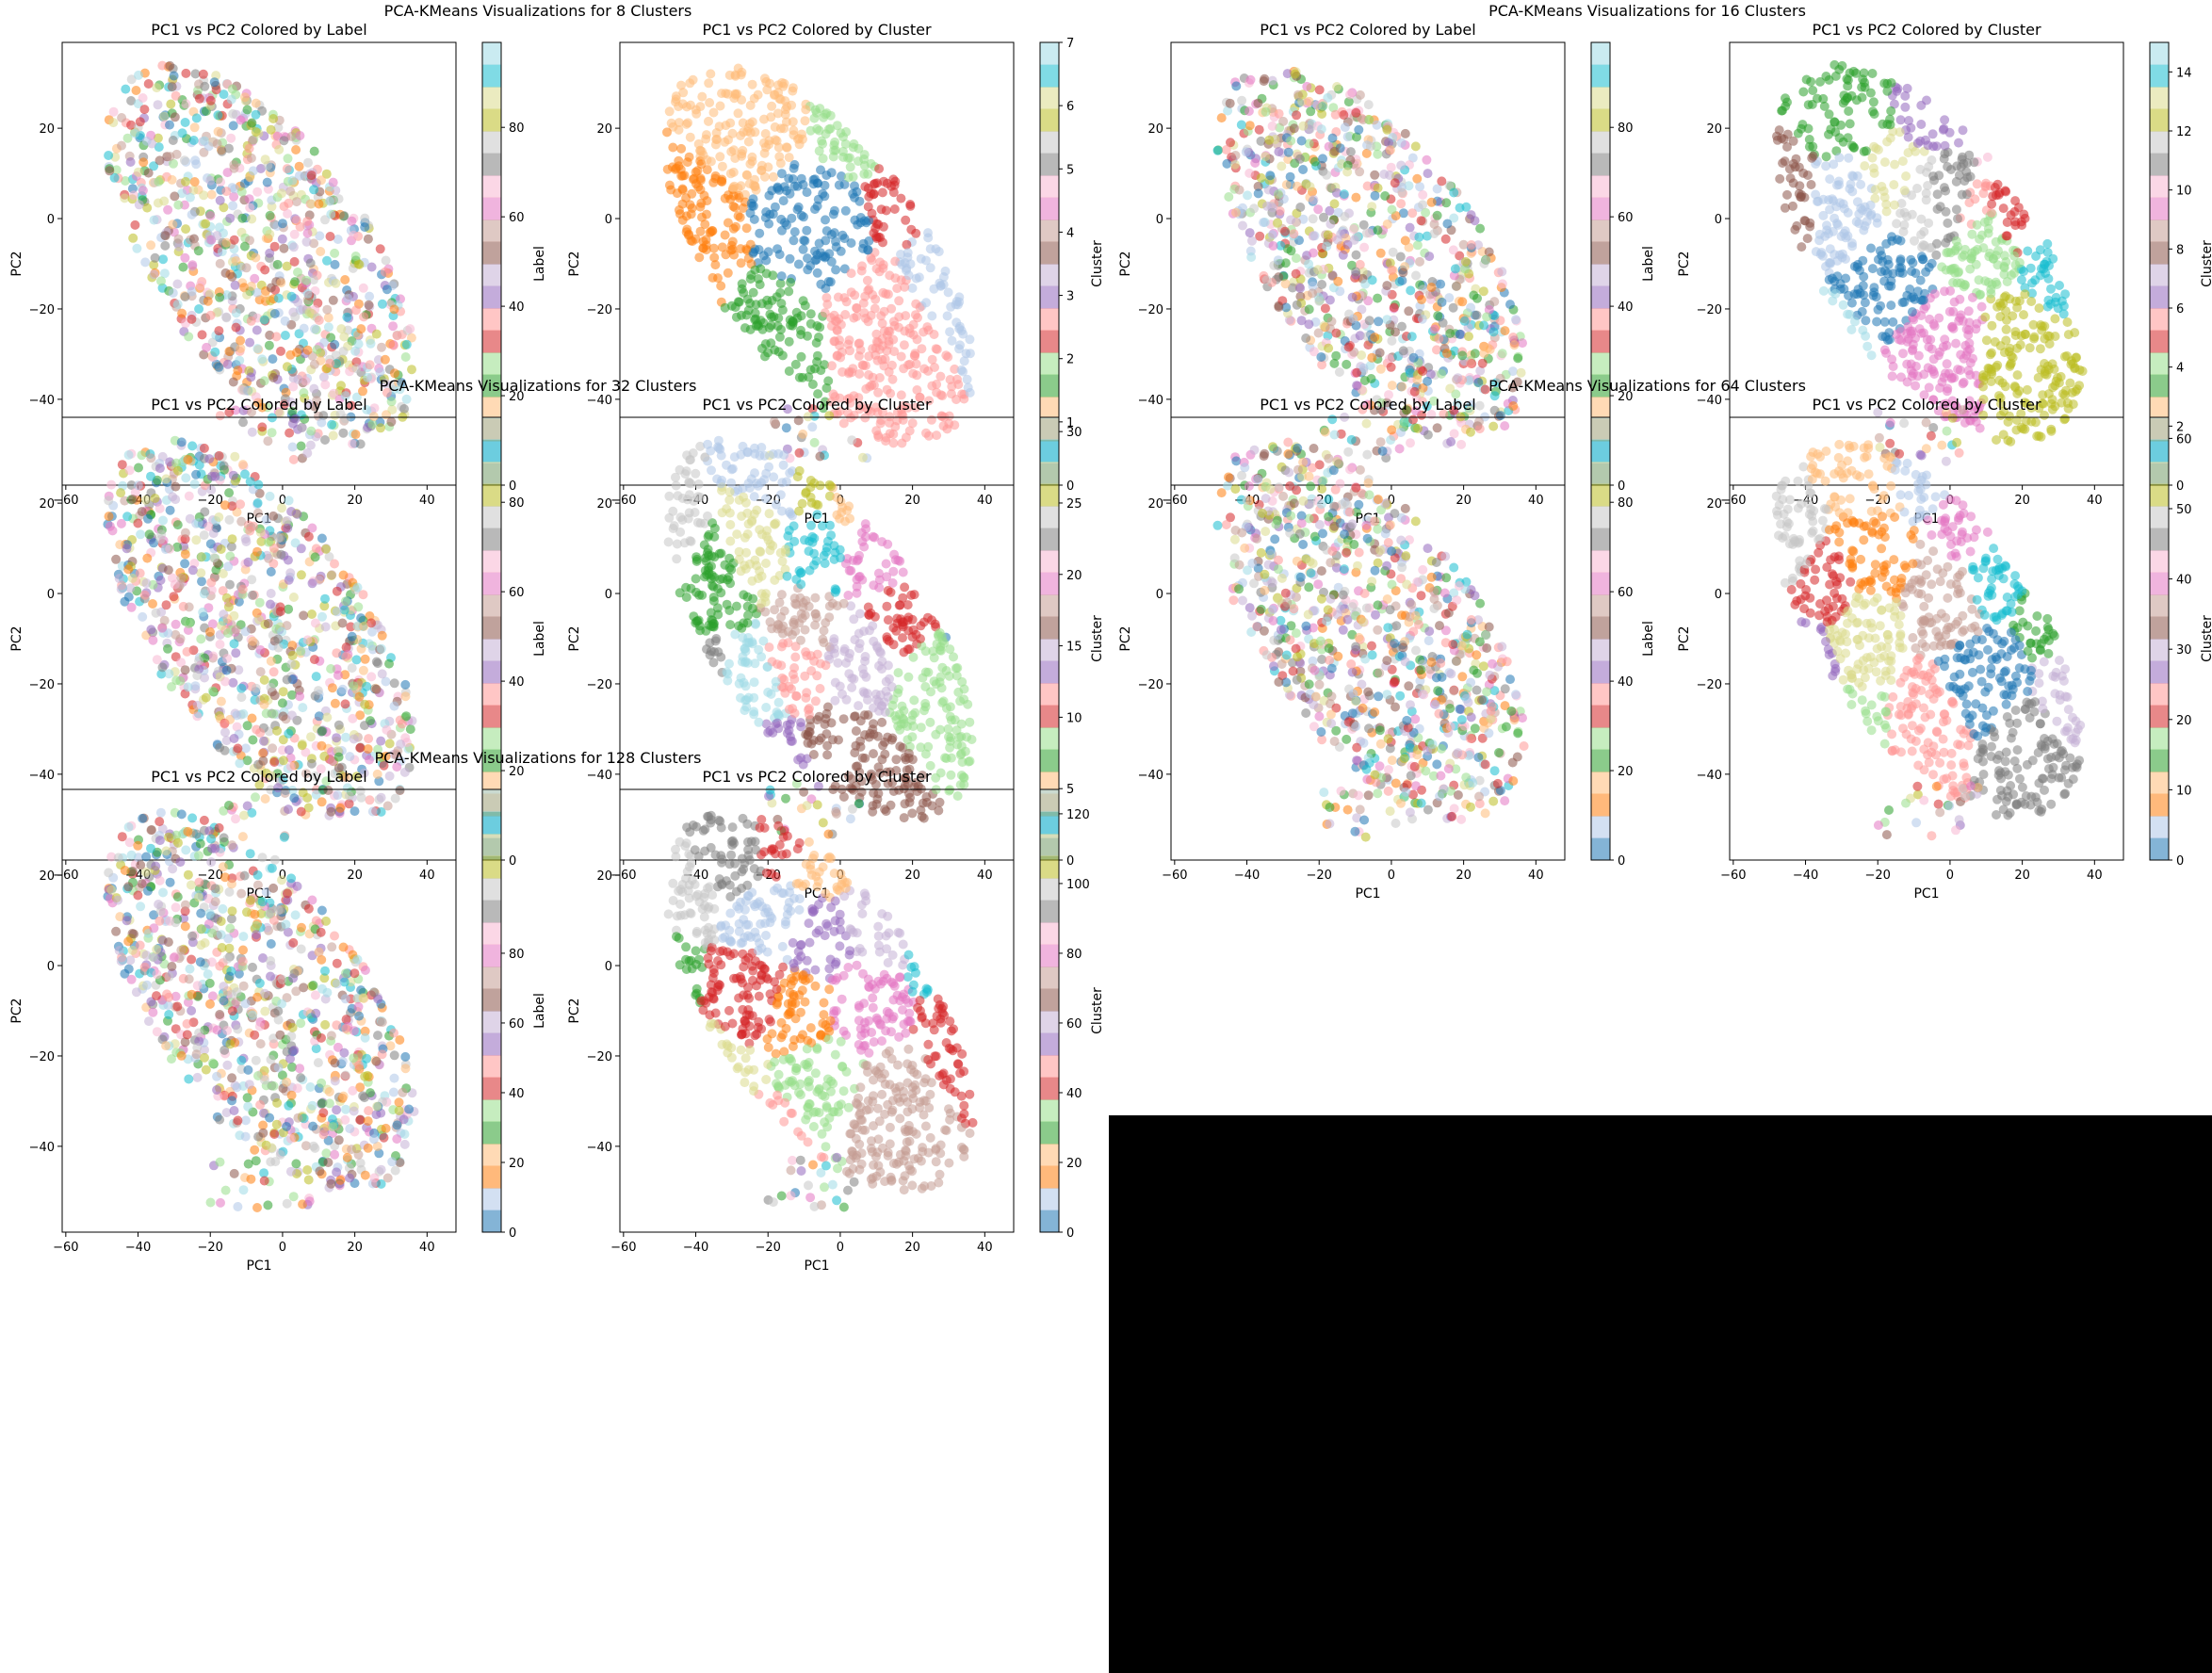  I want to click on colorbar-tick-label: 6, so click(1070, 107).